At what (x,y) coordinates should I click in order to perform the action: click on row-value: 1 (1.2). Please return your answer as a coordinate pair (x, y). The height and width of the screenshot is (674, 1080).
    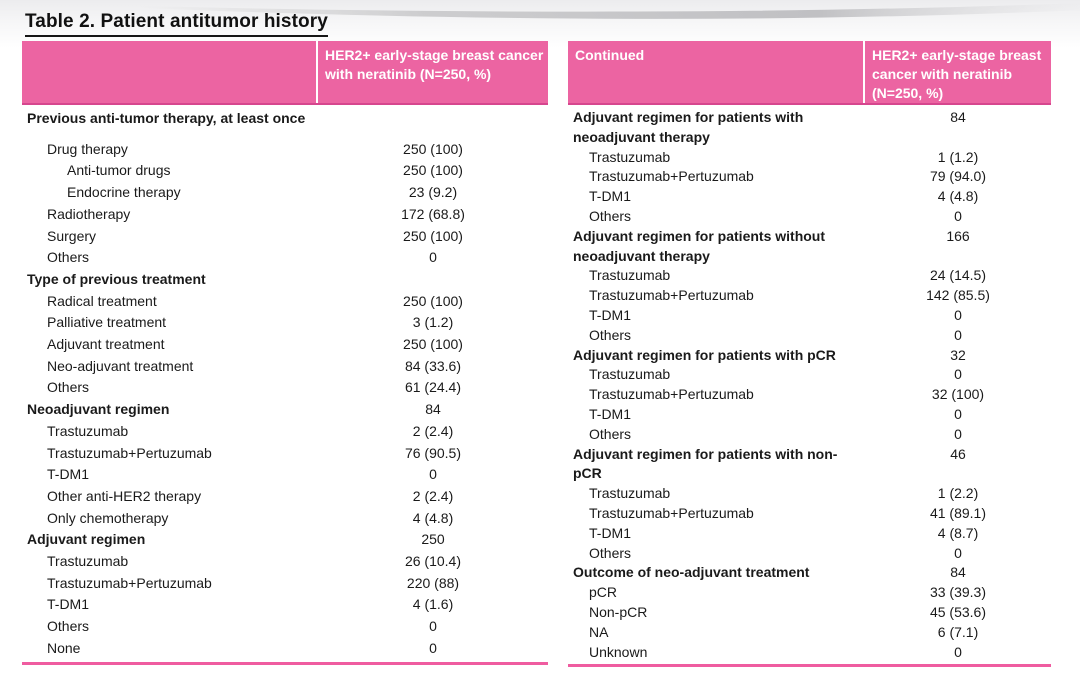
    Looking at the image, I should click on (958, 156).